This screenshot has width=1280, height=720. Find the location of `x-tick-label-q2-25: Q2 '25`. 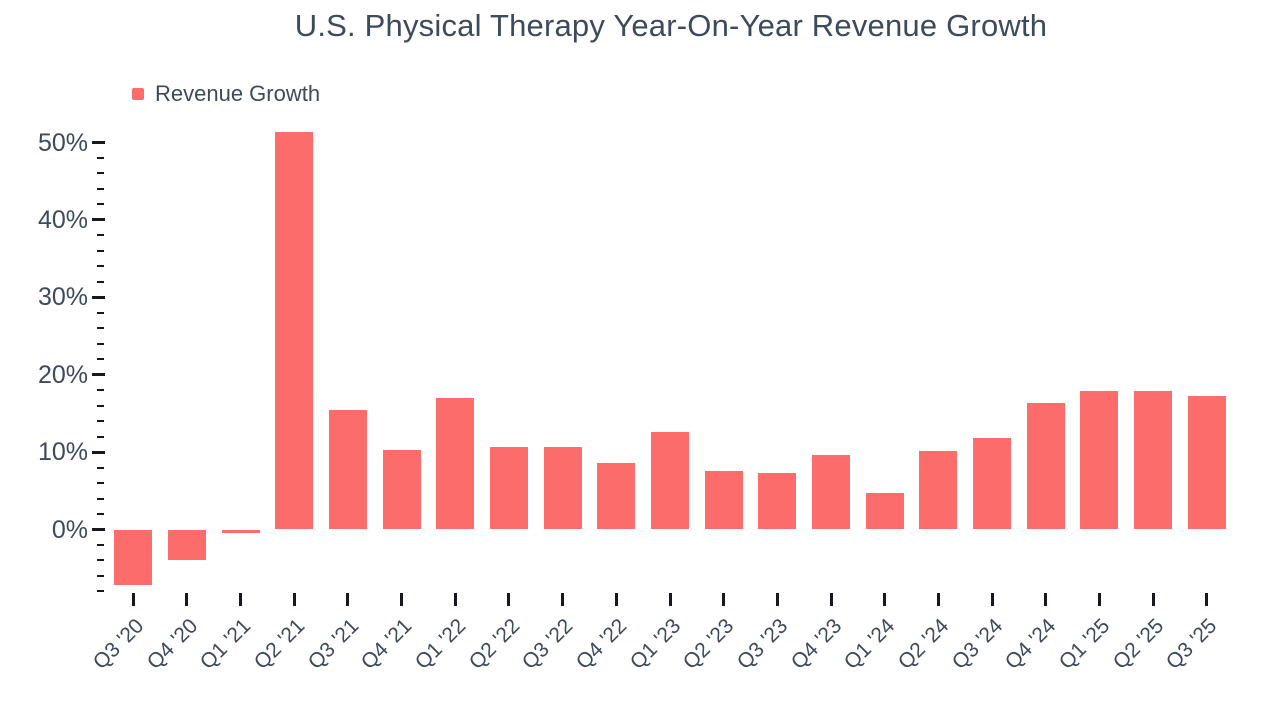

x-tick-label-q2-25: Q2 '25 is located at coordinates (1138, 644).